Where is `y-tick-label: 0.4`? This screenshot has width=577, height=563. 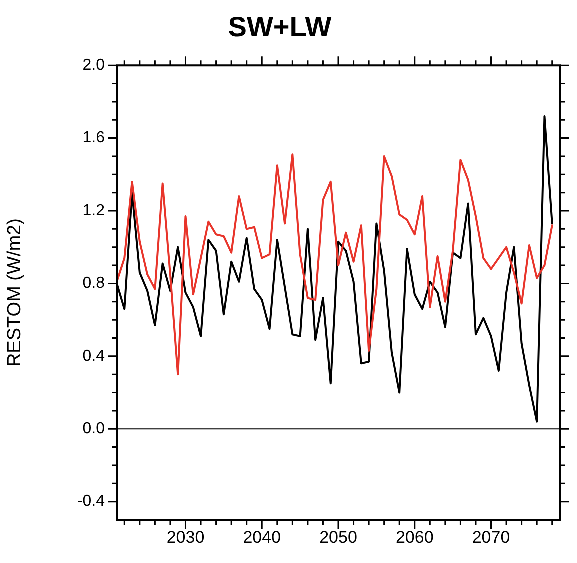
y-tick-label: 0.4 is located at coordinates (94, 356).